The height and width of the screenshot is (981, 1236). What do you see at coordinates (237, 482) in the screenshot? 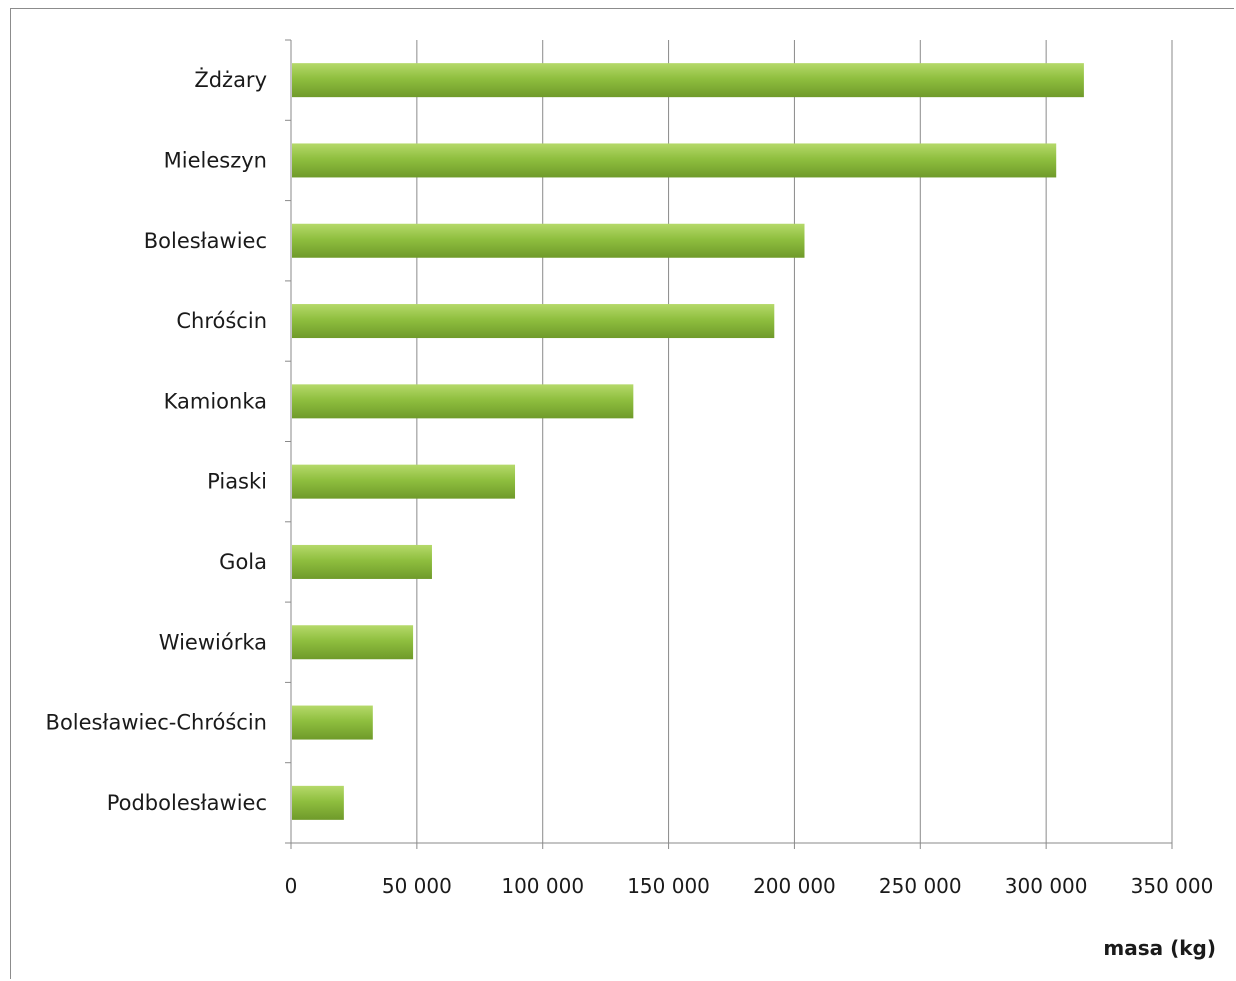
I see `category-label: Piaski` at bounding box center [237, 482].